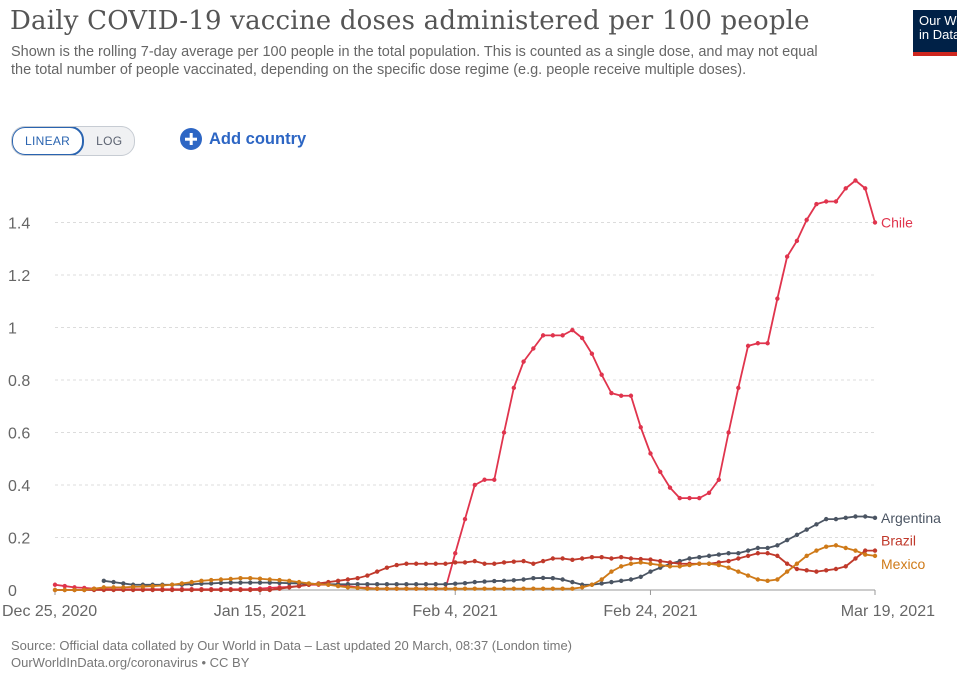  I want to click on source-line-2: OurWorldInData.org/coronavirus • CC BY, so click(130, 662).